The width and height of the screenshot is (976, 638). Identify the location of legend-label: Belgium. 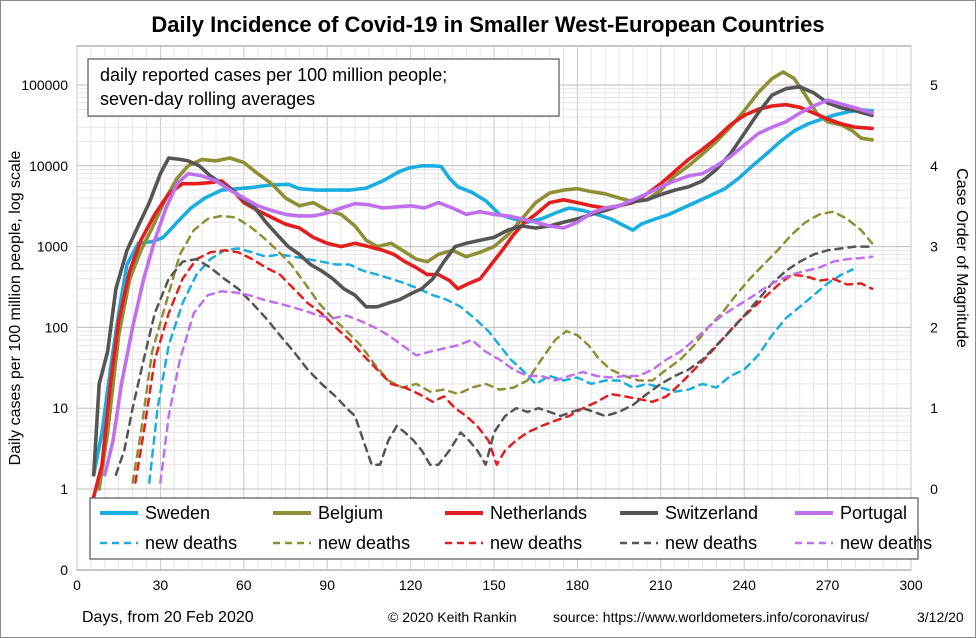
(350, 513).